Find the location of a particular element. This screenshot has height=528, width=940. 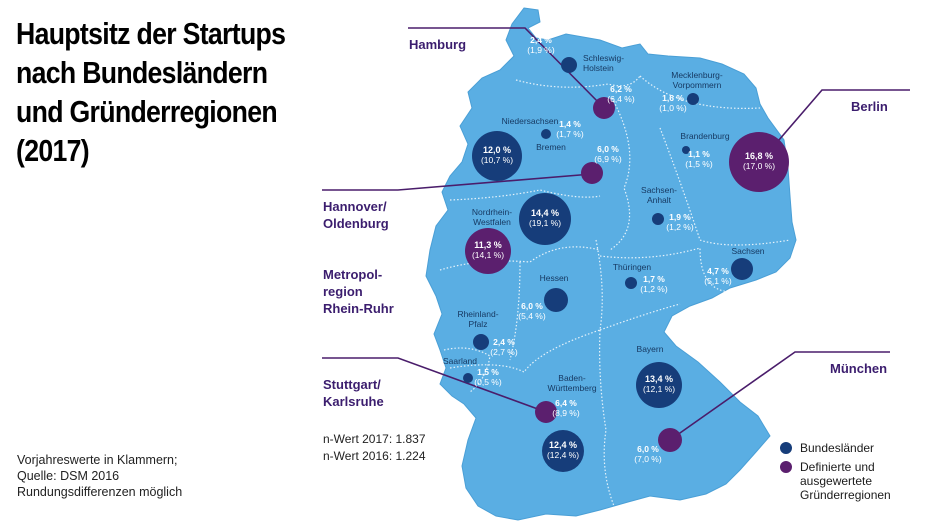

region-value-2017-hannover-oldenburg: 6,0 % is located at coordinates (608, 149).